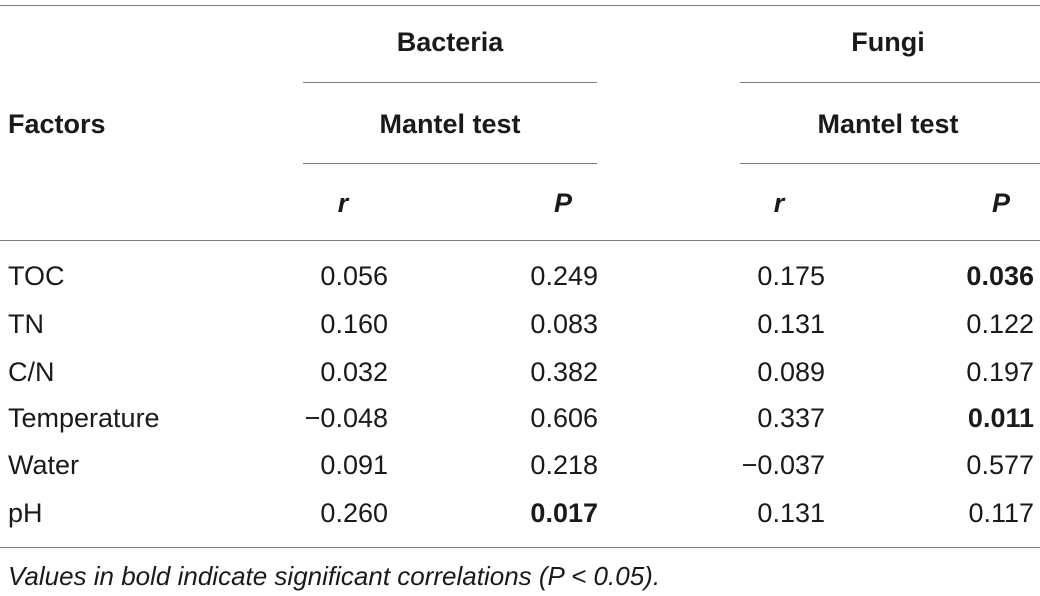 The image size is (1040, 596). I want to click on bacteria-r-cell: 0.260, so click(354, 513).